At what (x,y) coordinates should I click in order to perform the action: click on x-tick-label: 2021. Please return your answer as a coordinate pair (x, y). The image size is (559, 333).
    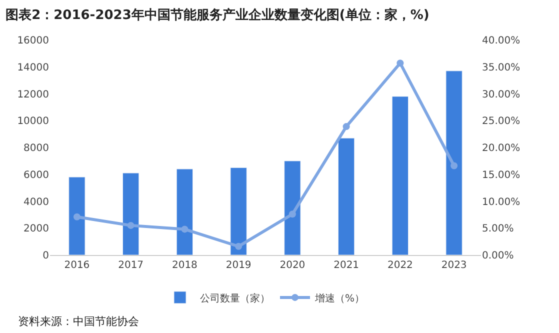
    Looking at the image, I should click on (347, 265).